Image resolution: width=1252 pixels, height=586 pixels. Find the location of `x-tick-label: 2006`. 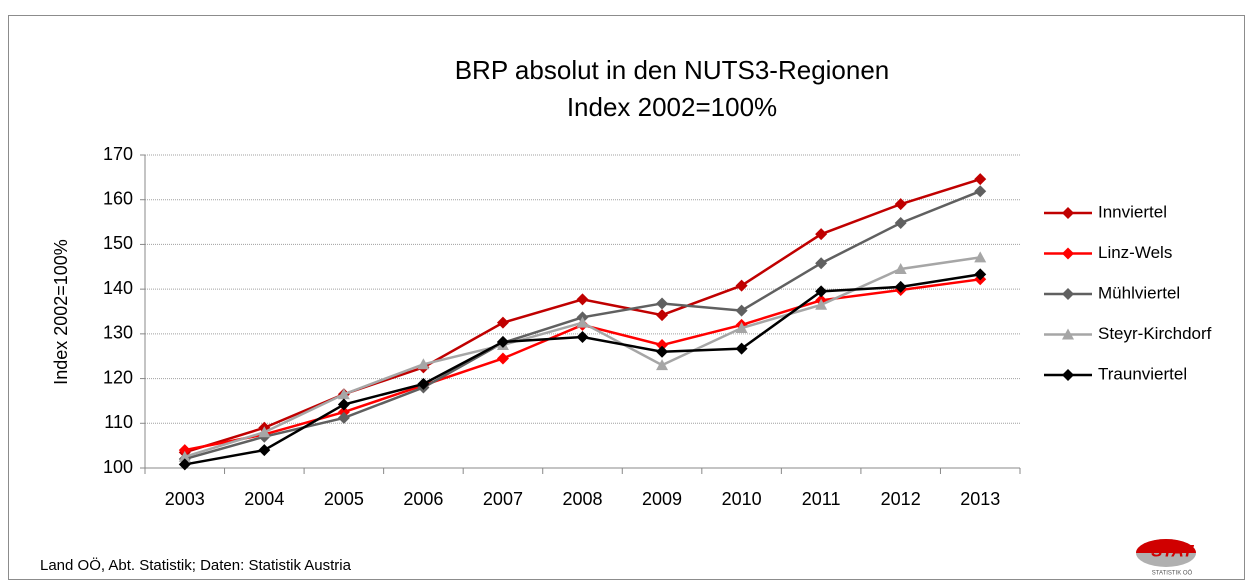

x-tick-label: 2006 is located at coordinates (423, 499).